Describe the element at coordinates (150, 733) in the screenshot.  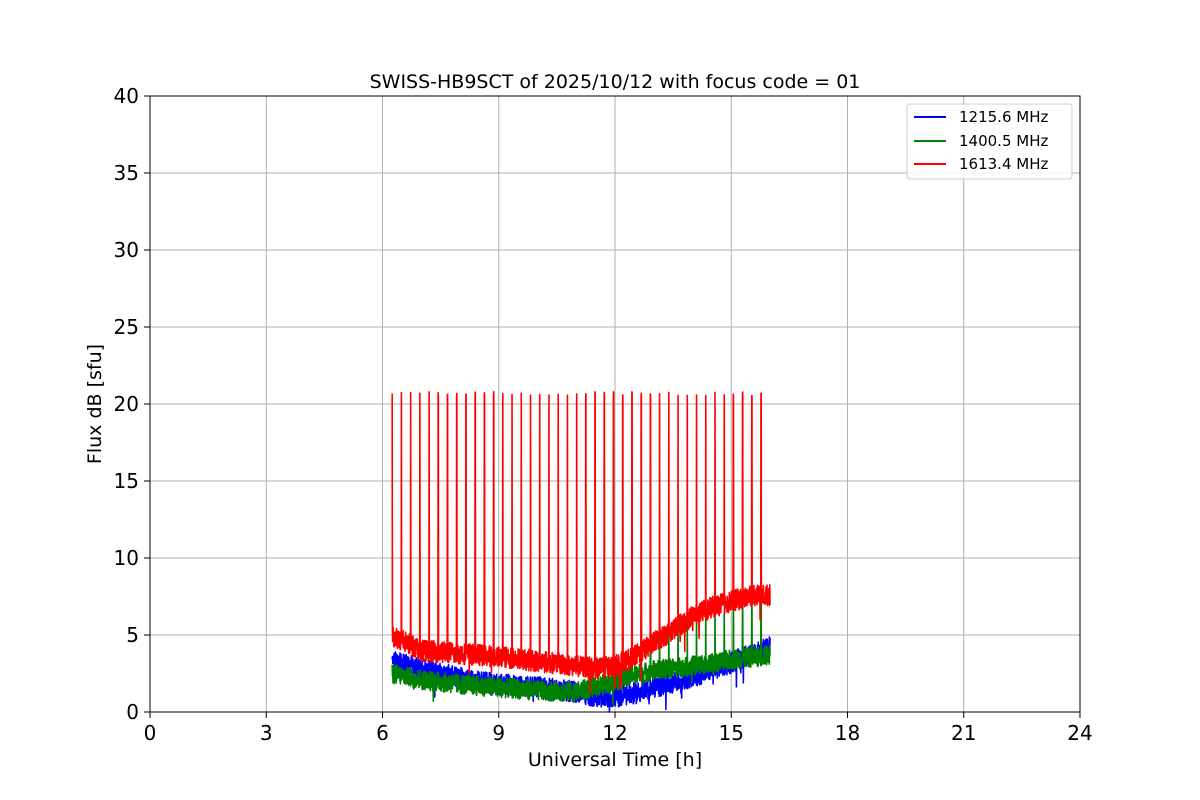
I see `x-tick-label: 0` at that location.